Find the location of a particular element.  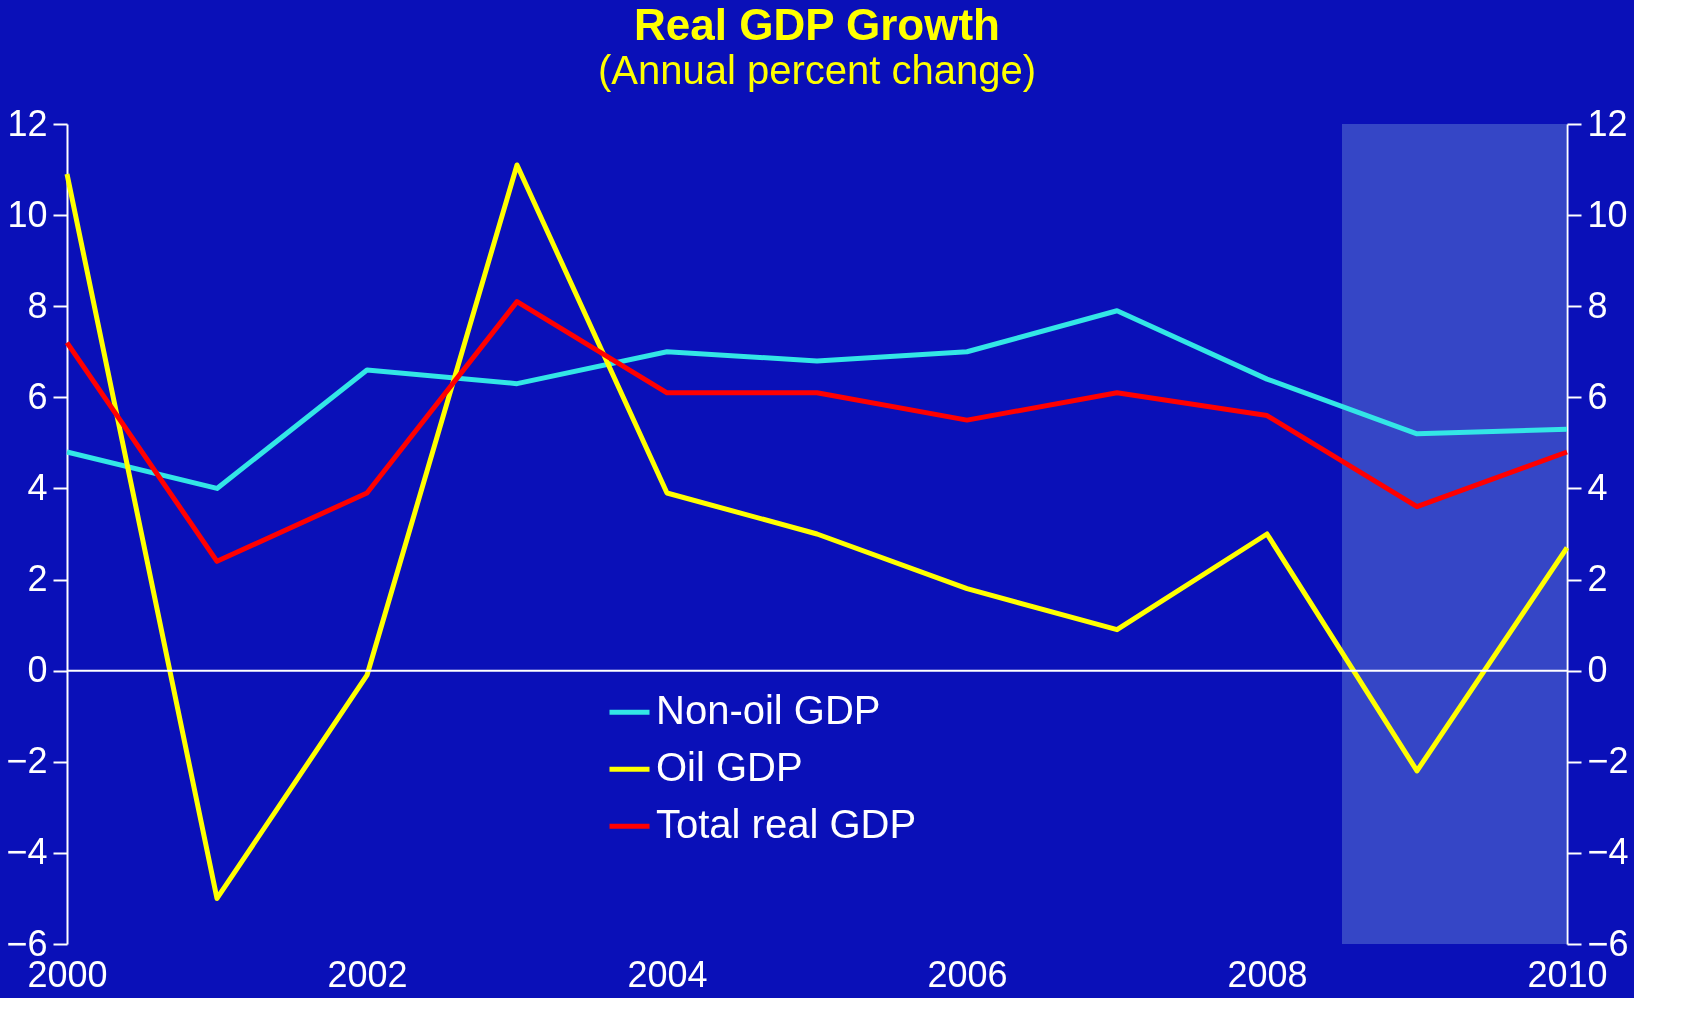

y2-tick-label: 2 is located at coordinates (1597, 579).